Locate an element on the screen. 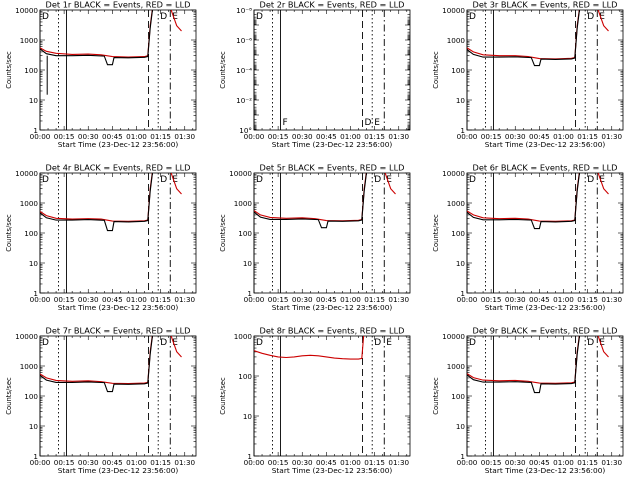 The image size is (640, 480). event-marker-label: F is located at coordinates (285, 123).